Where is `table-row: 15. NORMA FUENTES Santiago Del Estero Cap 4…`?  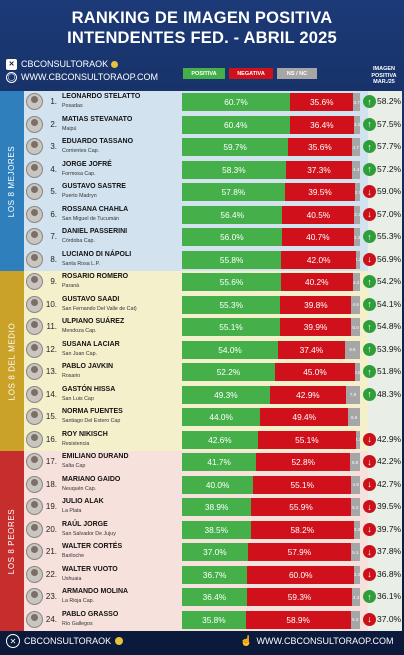
table-row: 15. NORMA FUENTES Santiago Del Estero Cap 4… is located at coordinates (196, 417).